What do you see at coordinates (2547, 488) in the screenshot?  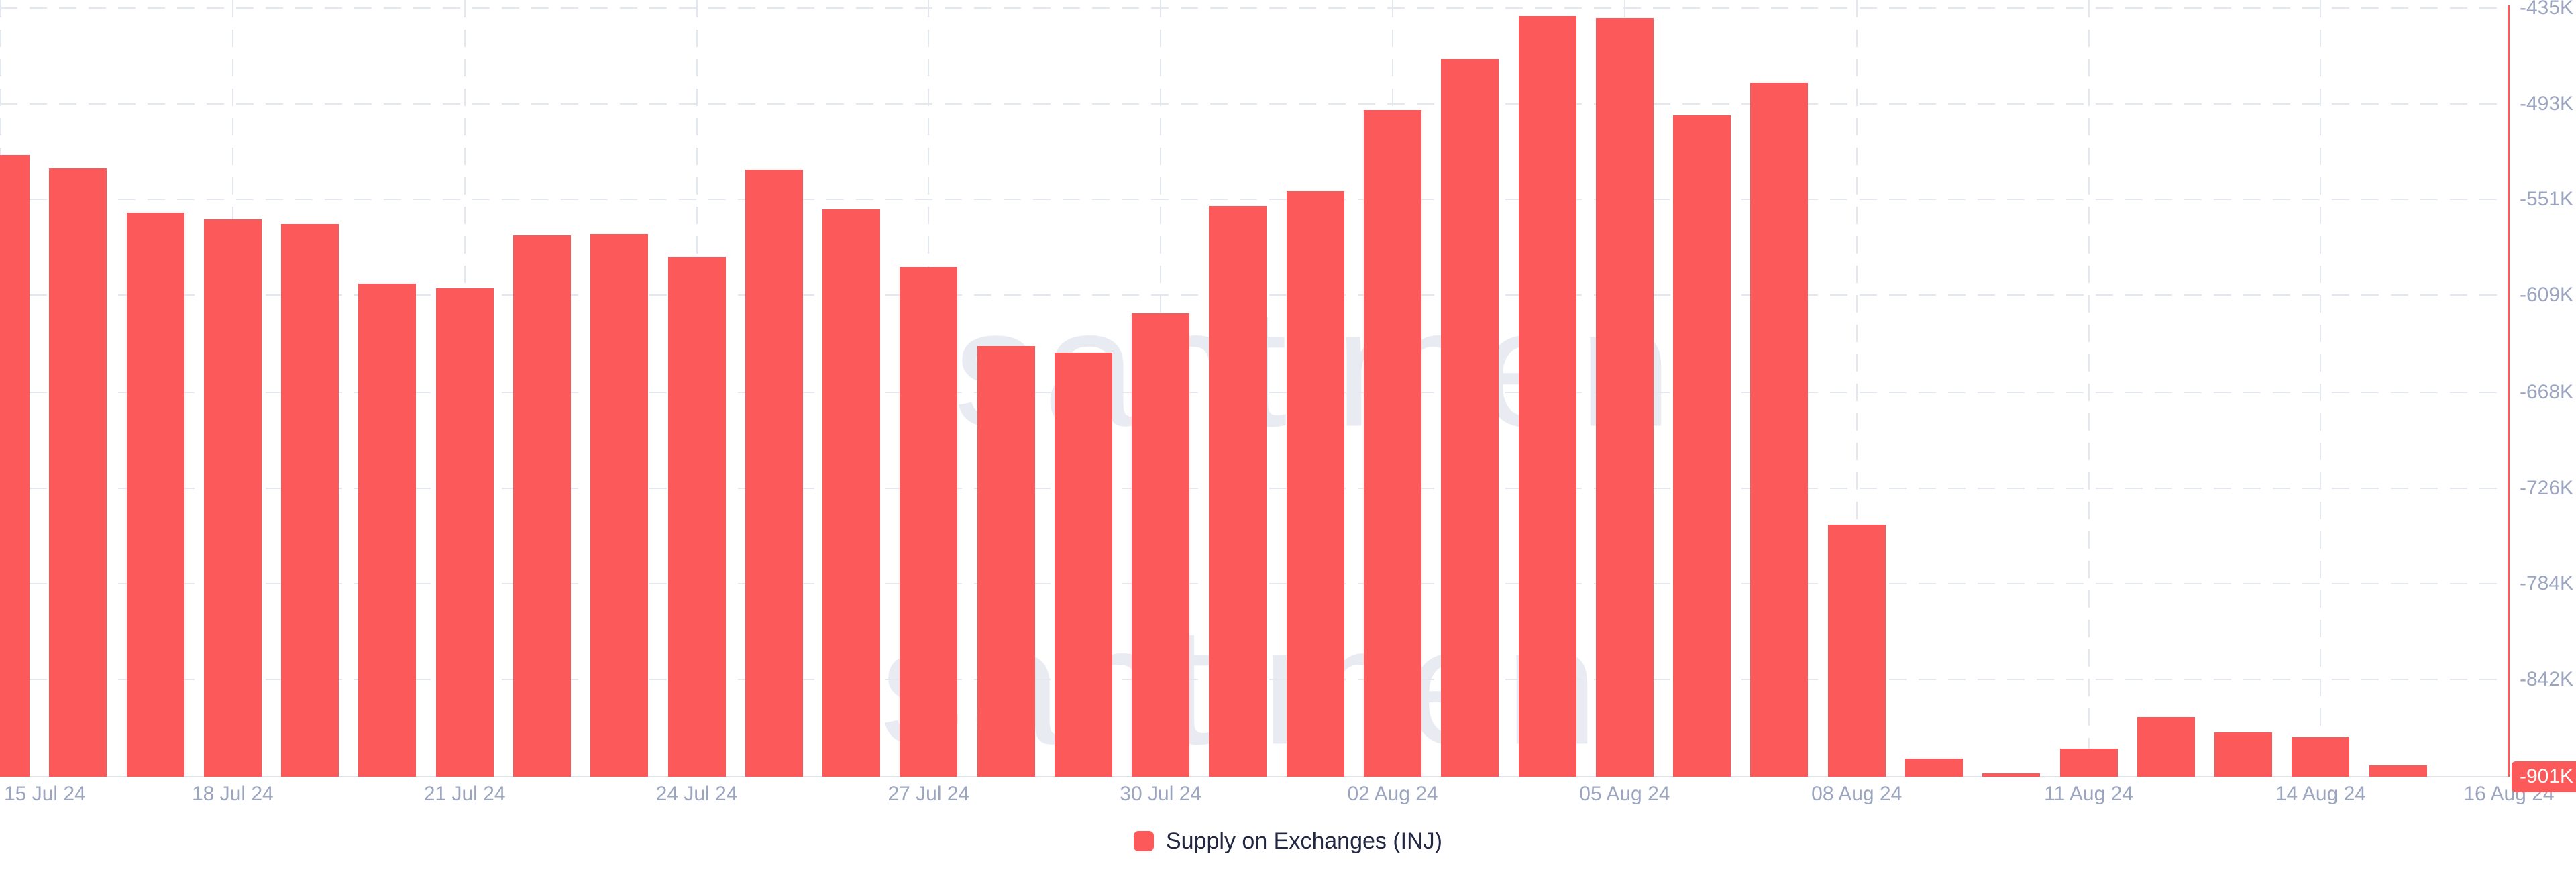 I see `y-axis-tick-label: -726K` at bounding box center [2547, 488].